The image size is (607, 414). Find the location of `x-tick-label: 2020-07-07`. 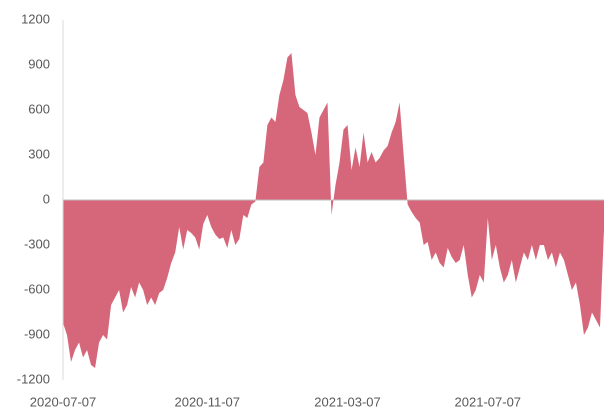

x-tick-label: 2020-07-07 is located at coordinates (63, 401).